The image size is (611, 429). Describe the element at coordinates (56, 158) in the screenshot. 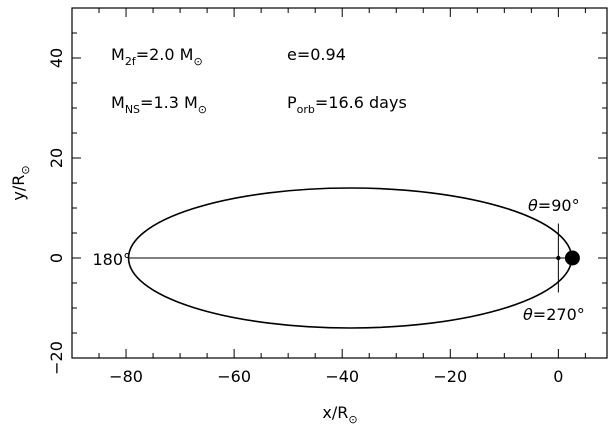

I see `y-tick-label: 20` at that location.